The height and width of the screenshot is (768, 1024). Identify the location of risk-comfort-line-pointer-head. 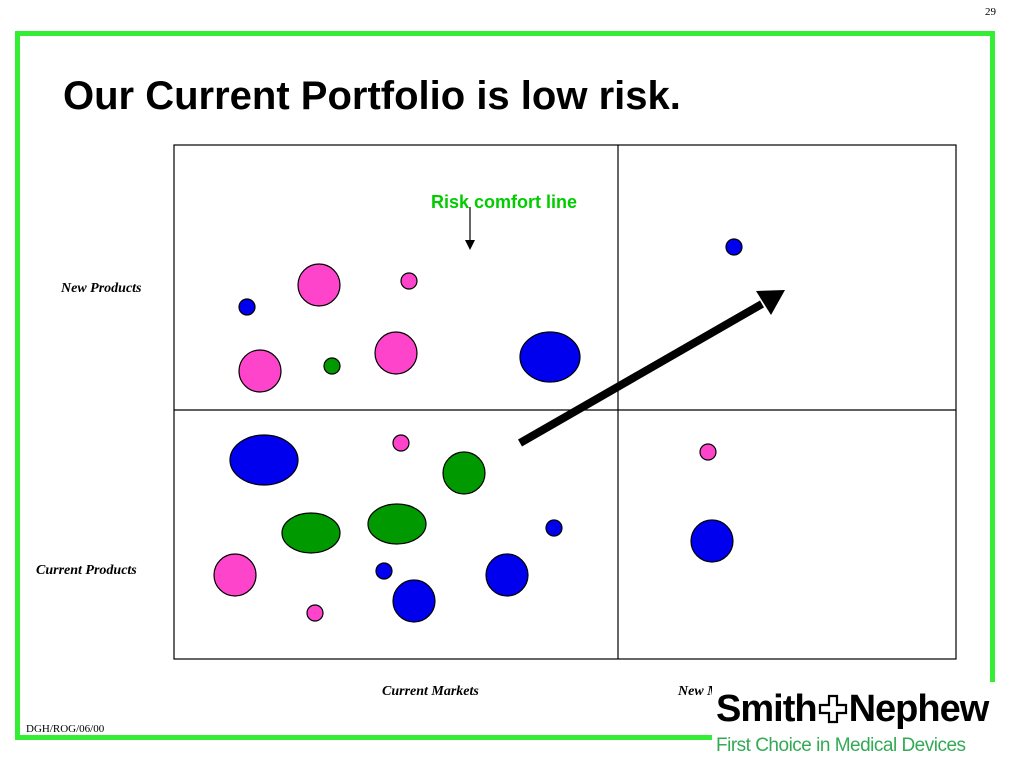
(470, 245).